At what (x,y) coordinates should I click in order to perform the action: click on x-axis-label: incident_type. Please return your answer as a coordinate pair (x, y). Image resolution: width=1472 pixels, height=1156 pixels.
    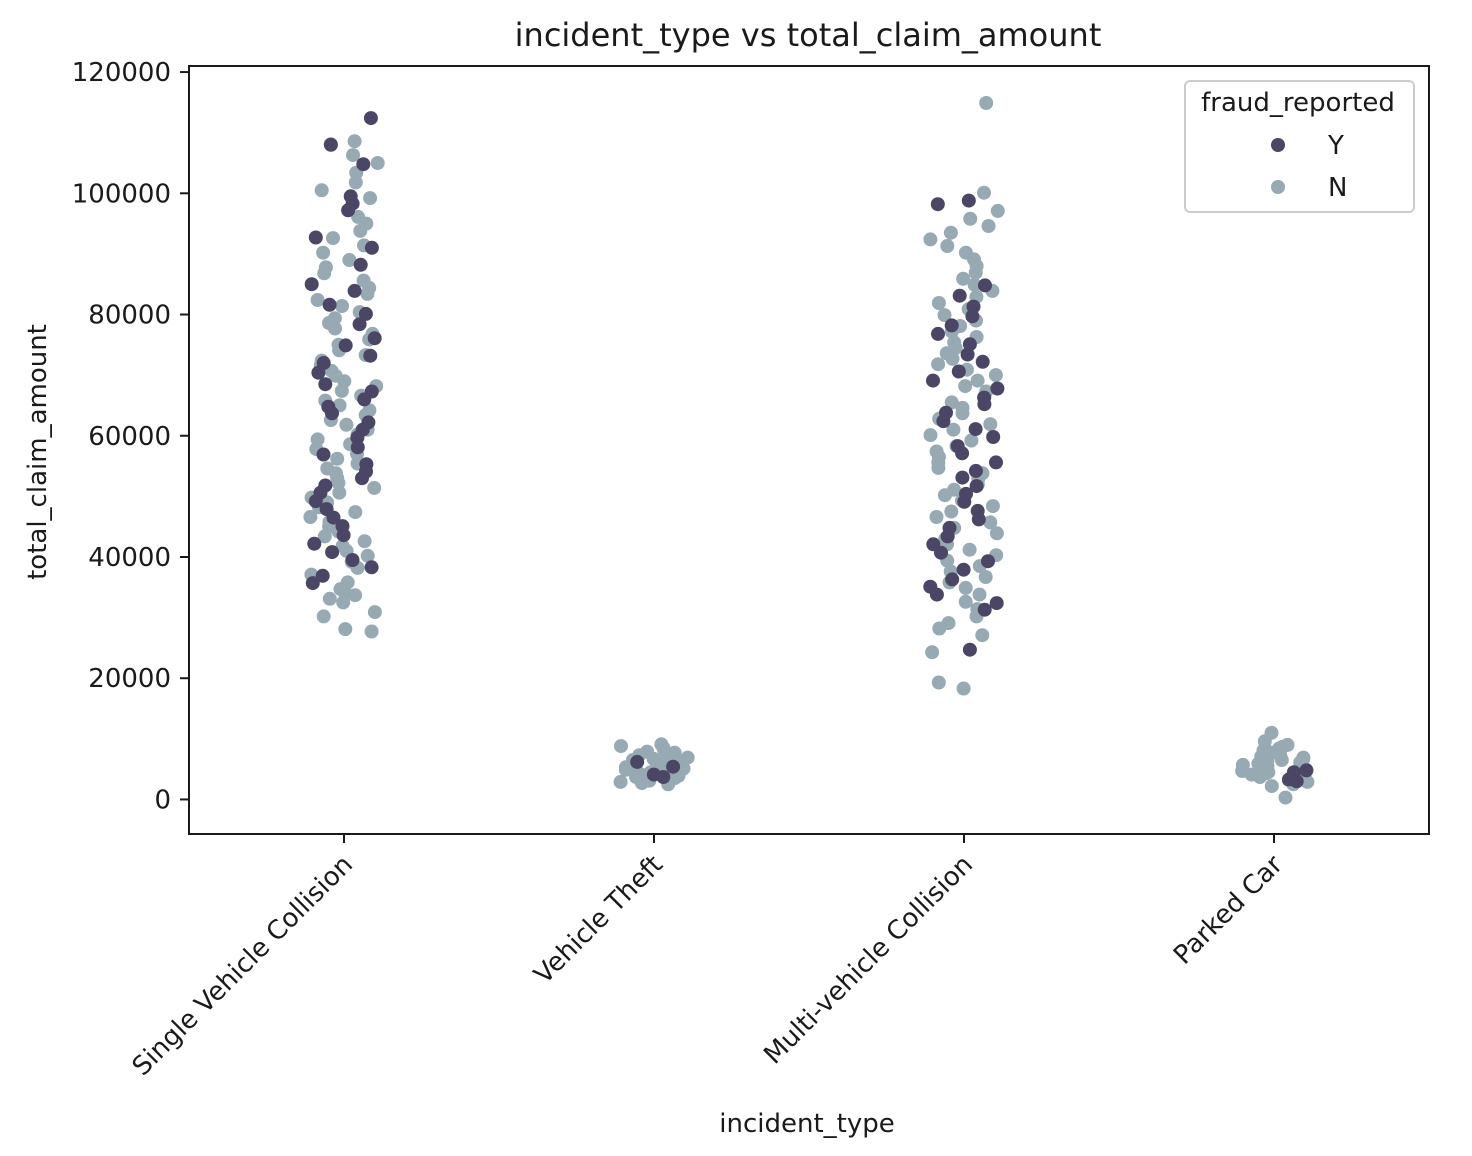
    Looking at the image, I should click on (806, 1124).